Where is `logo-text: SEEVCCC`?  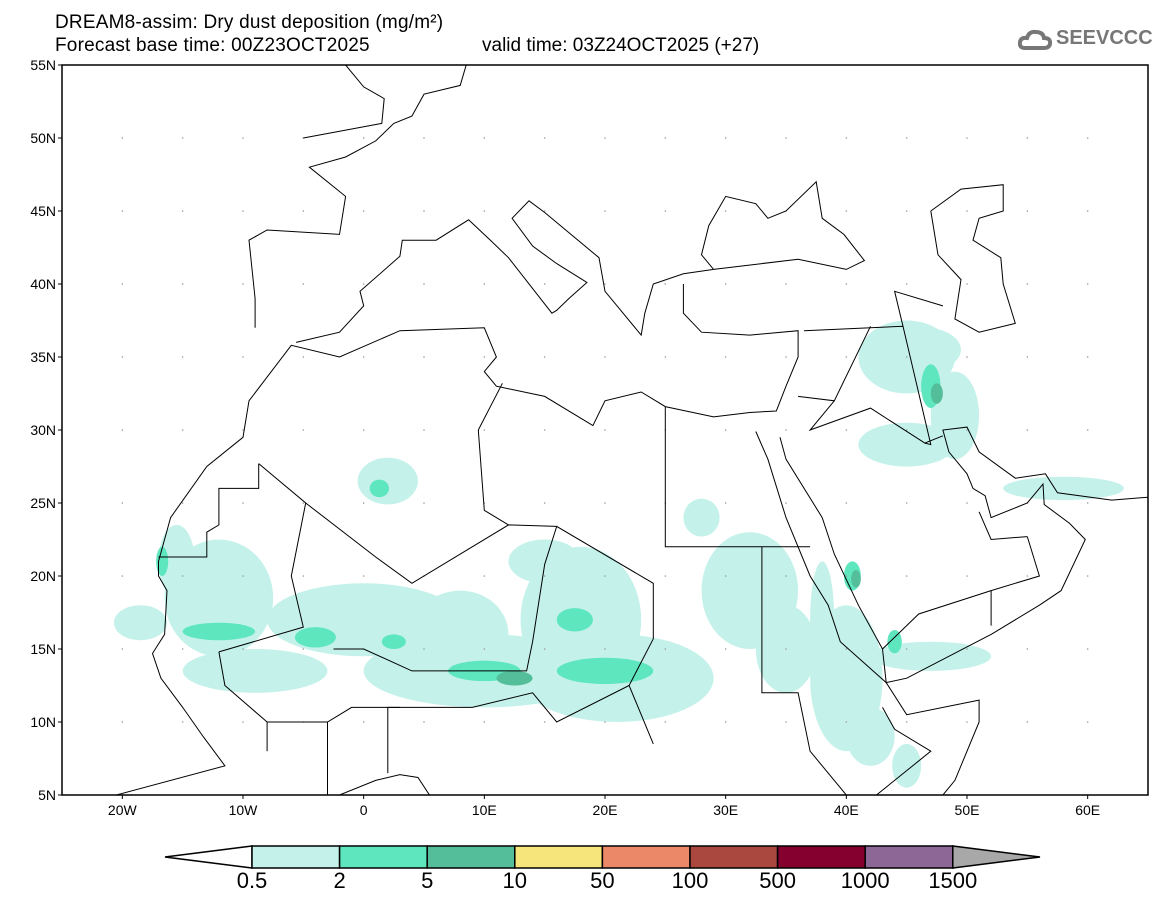
logo-text: SEEVCCC is located at coordinates (1104, 38).